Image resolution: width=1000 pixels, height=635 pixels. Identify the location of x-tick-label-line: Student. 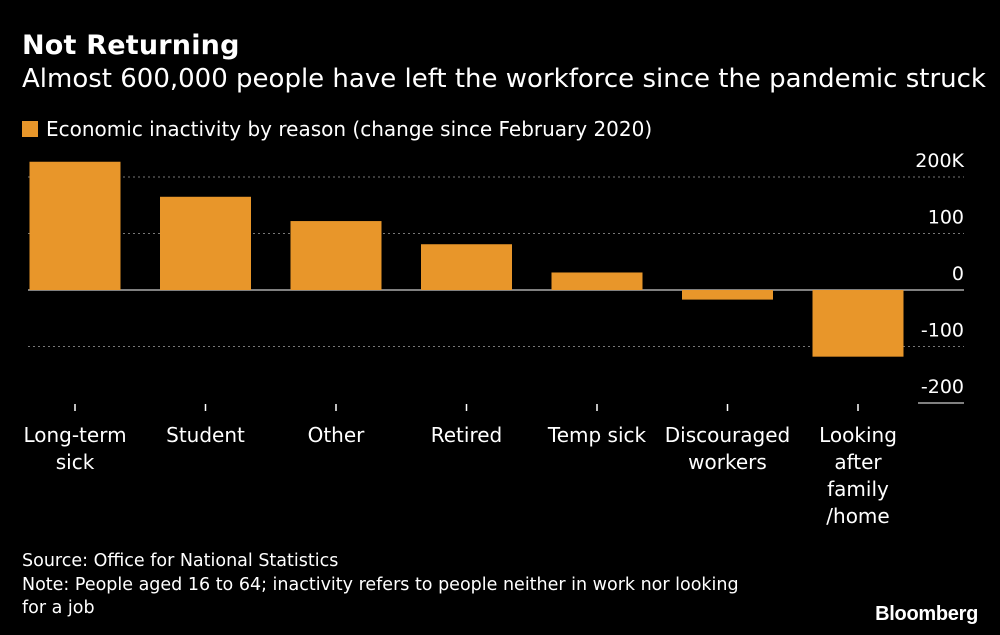
(205, 435).